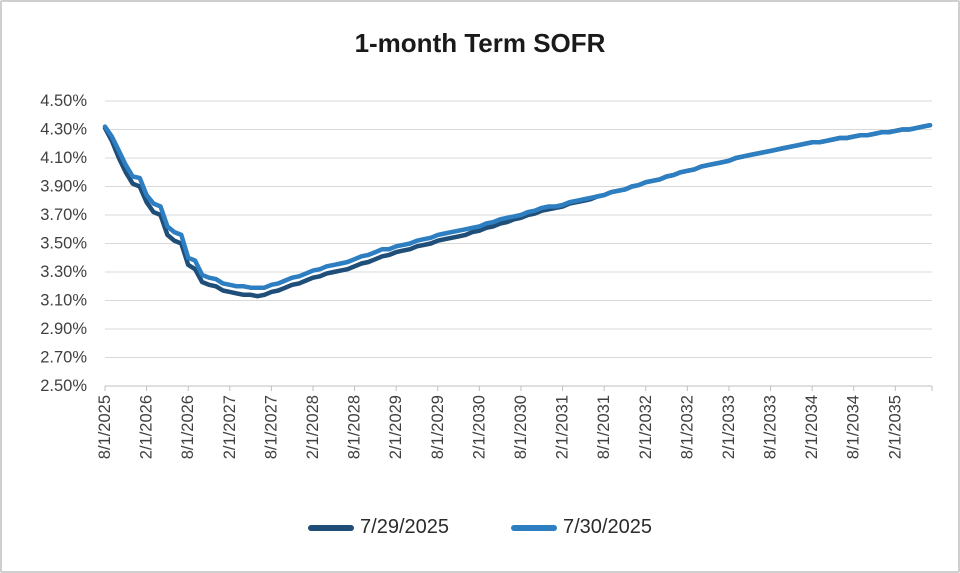 The image size is (960, 573). What do you see at coordinates (604, 427) in the screenshot?
I see `x-axis-label: 8/1/2031` at bounding box center [604, 427].